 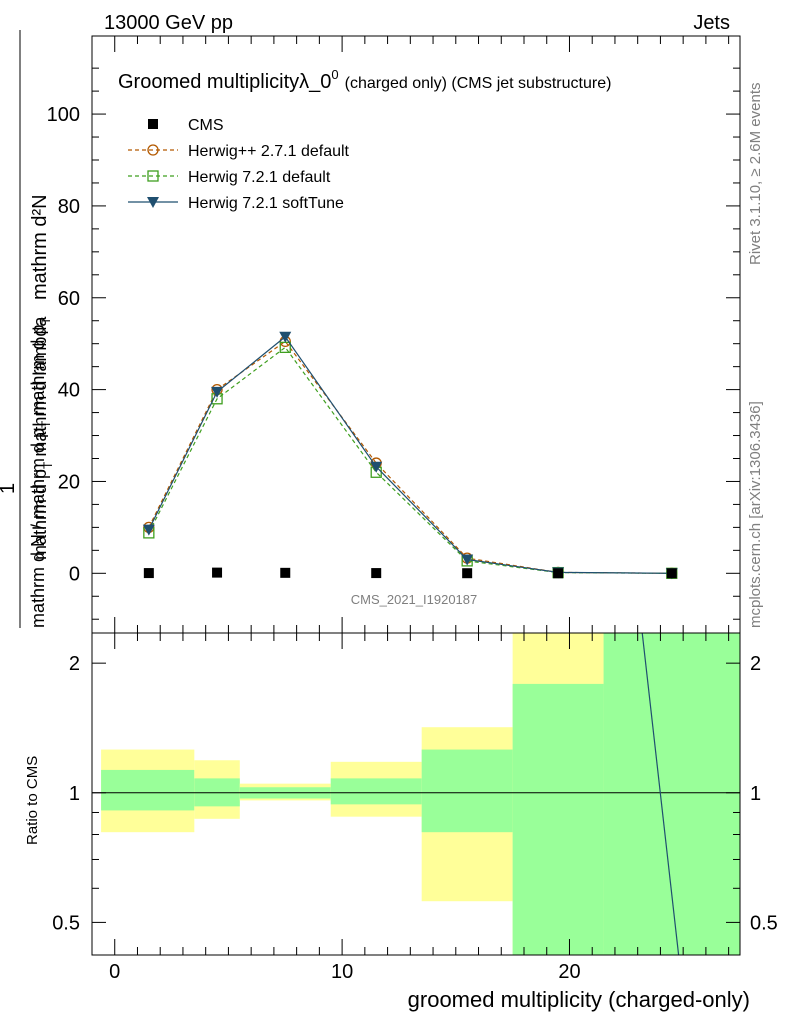 I want to click on x-tick-label: 0, so click(x=114, y=972).